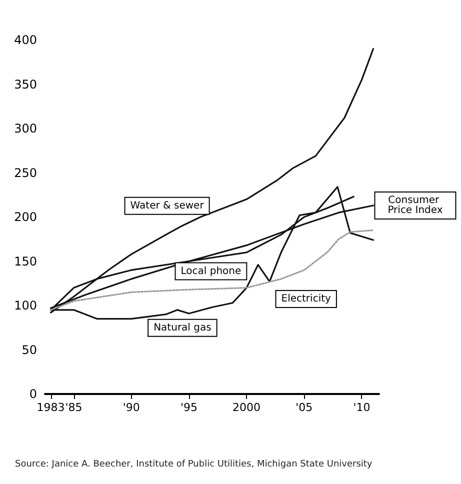 This screenshot has width=461, height=484. Describe the element at coordinates (25, 305) in the screenshot. I see `y-tick-label: 100` at that location.